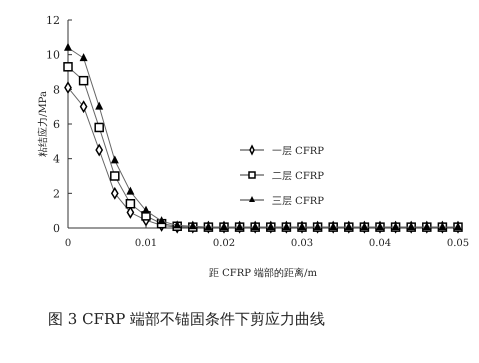  Describe the element at coordinates (68, 243) in the screenshot. I see `x-tick-label: 0` at that location.